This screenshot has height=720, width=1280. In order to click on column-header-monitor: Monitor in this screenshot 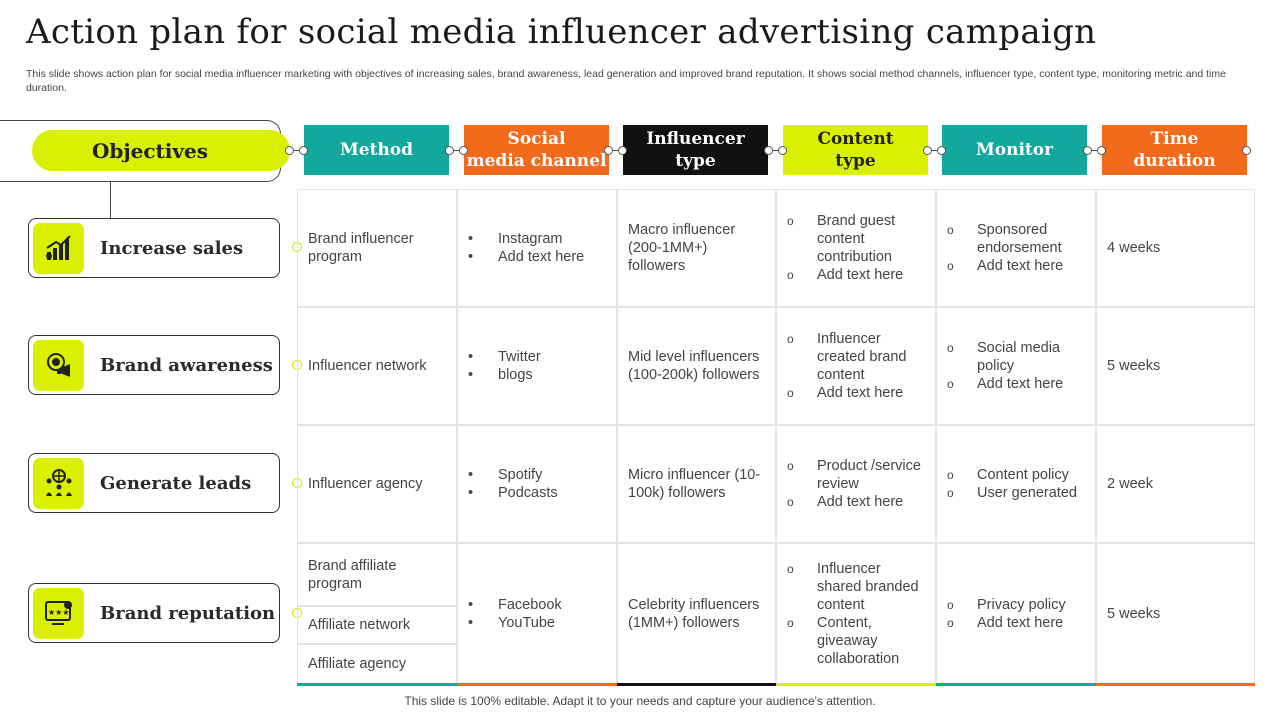, I will do `click(1014, 150)`.